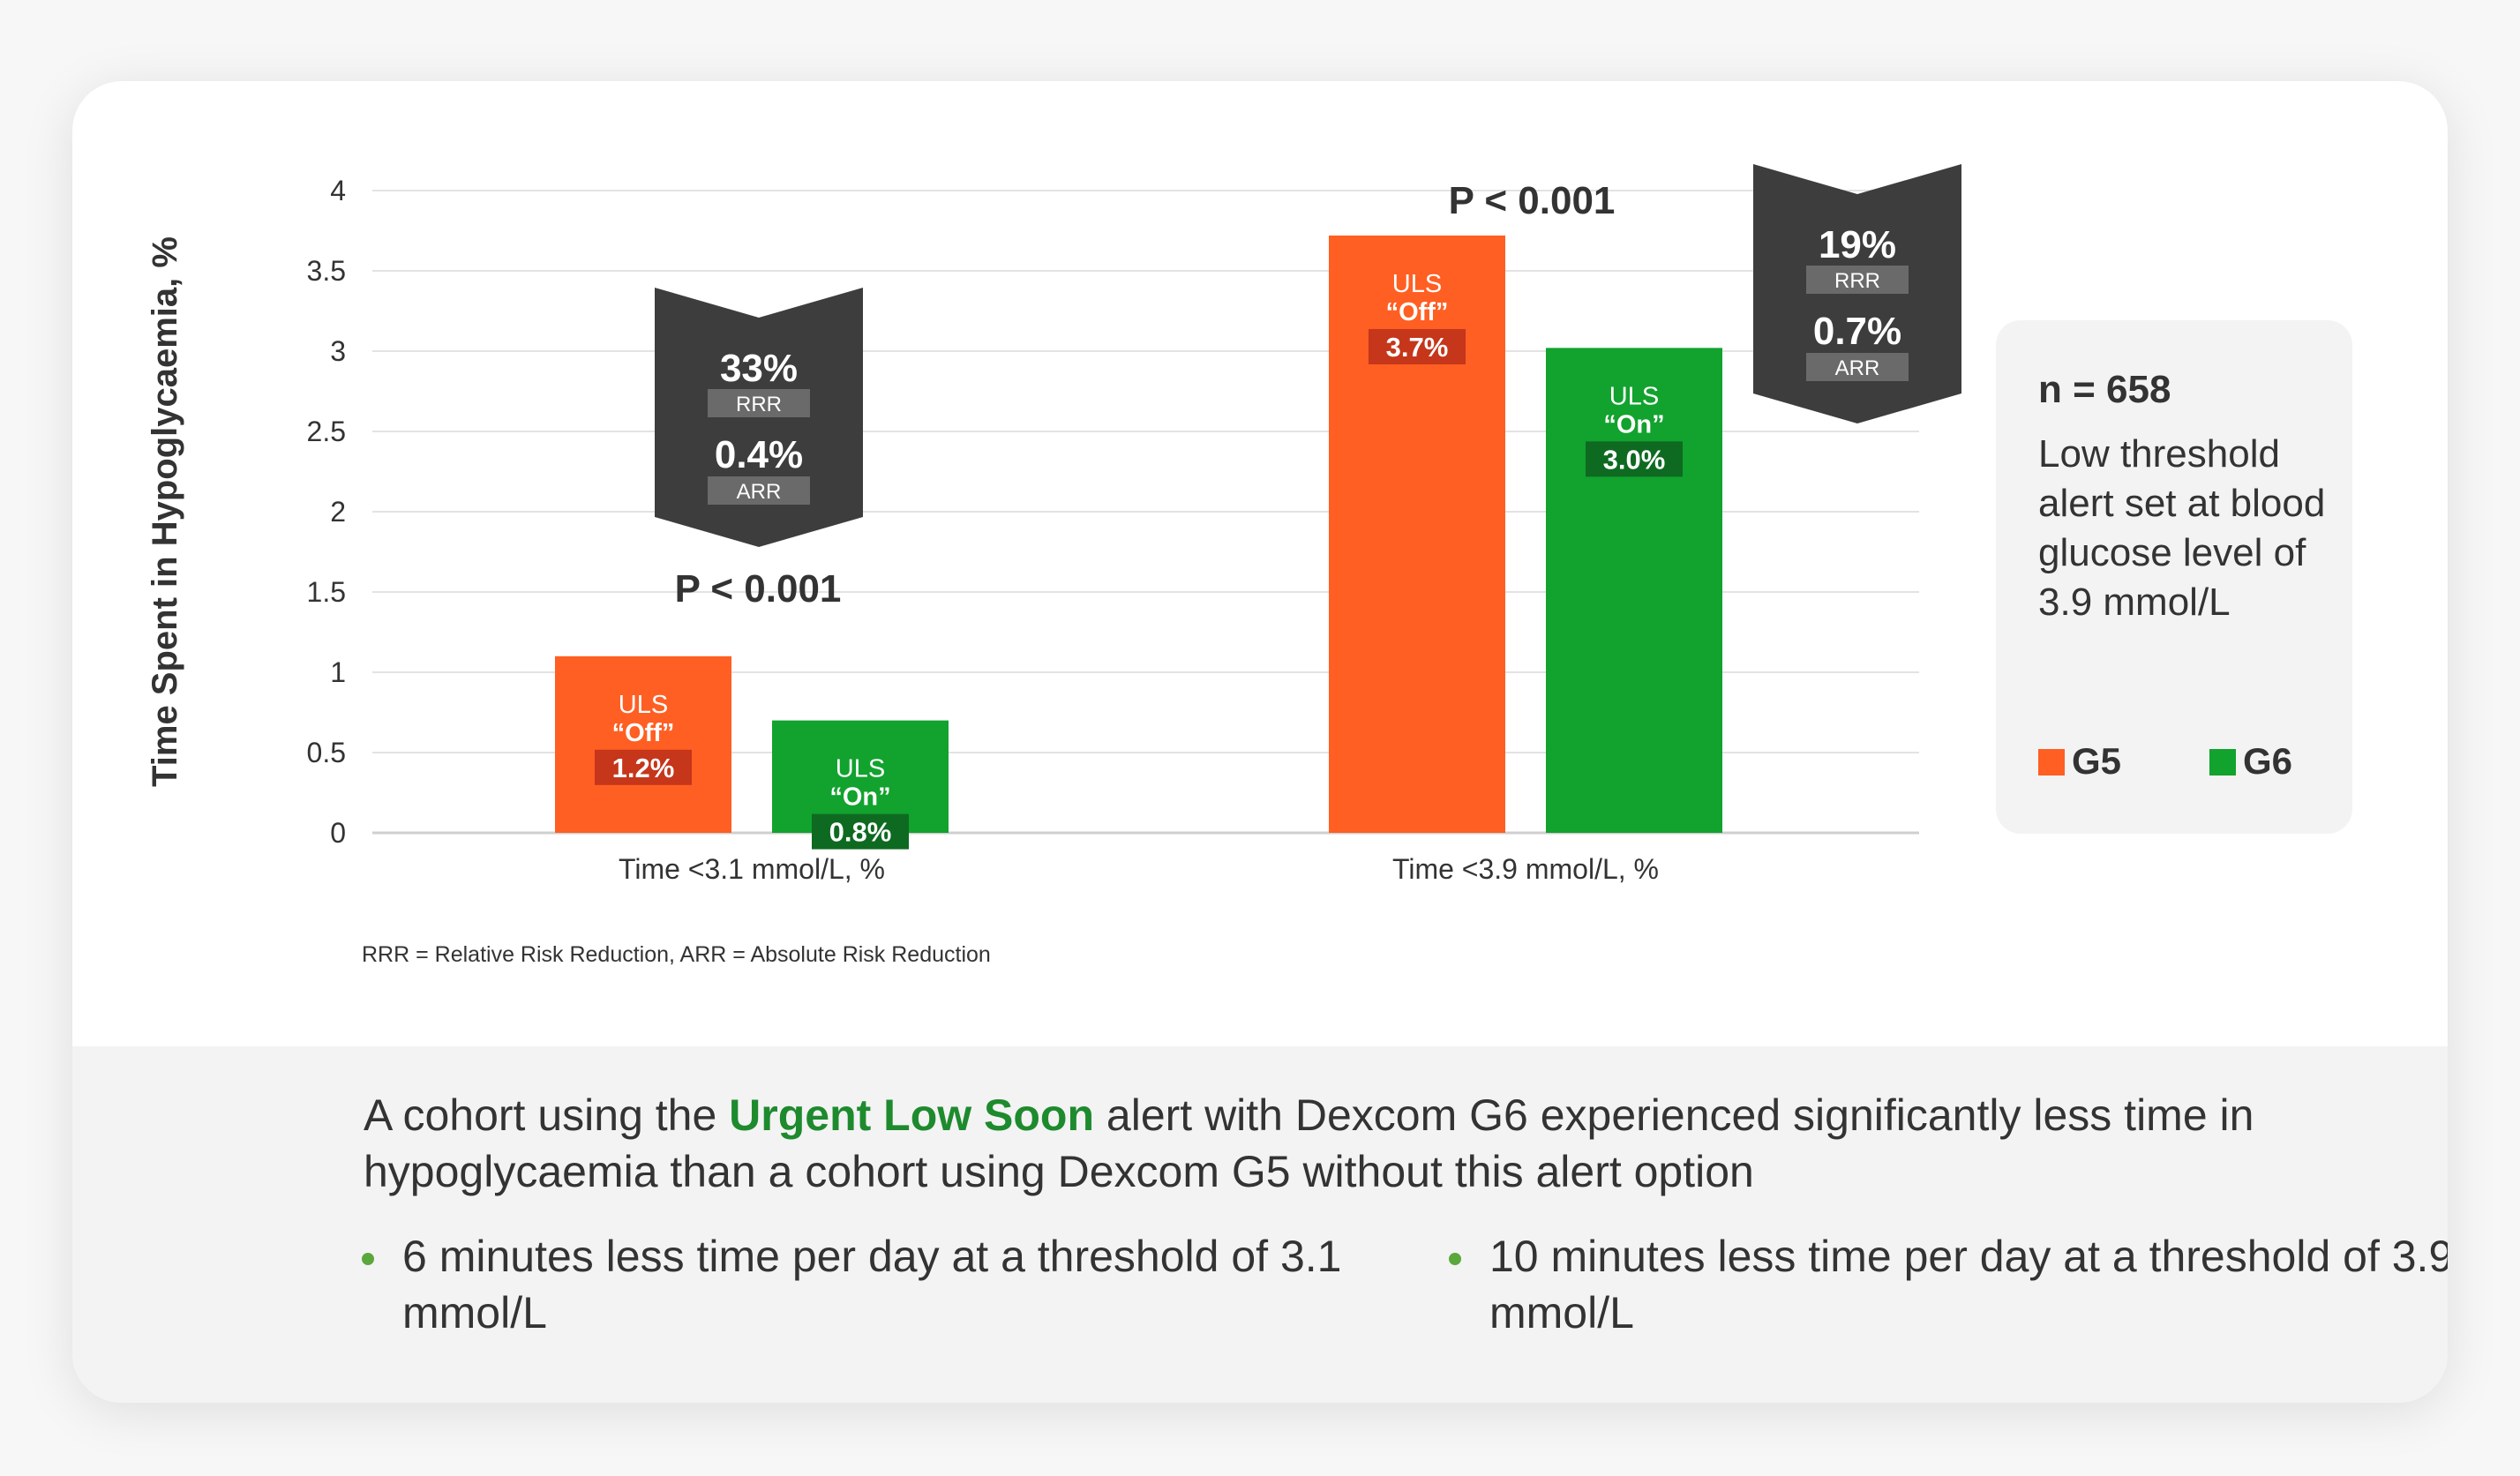  What do you see at coordinates (1525, 869) in the screenshot?
I see `x-tick-label: Time <3.9 mmol/L, %` at bounding box center [1525, 869].